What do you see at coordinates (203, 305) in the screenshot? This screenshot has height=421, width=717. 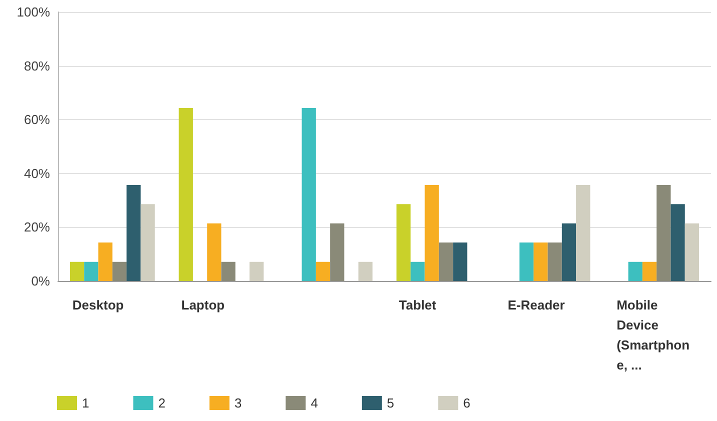 I see `x-tick-label: Laptop` at bounding box center [203, 305].